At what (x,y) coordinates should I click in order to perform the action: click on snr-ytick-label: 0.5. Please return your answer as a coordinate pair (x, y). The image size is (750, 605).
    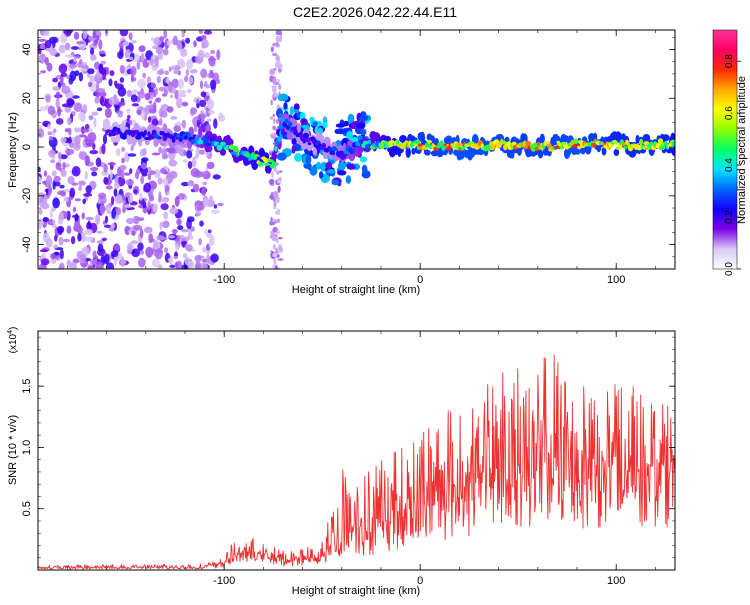
    Looking at the image, I should click on (27, 508).